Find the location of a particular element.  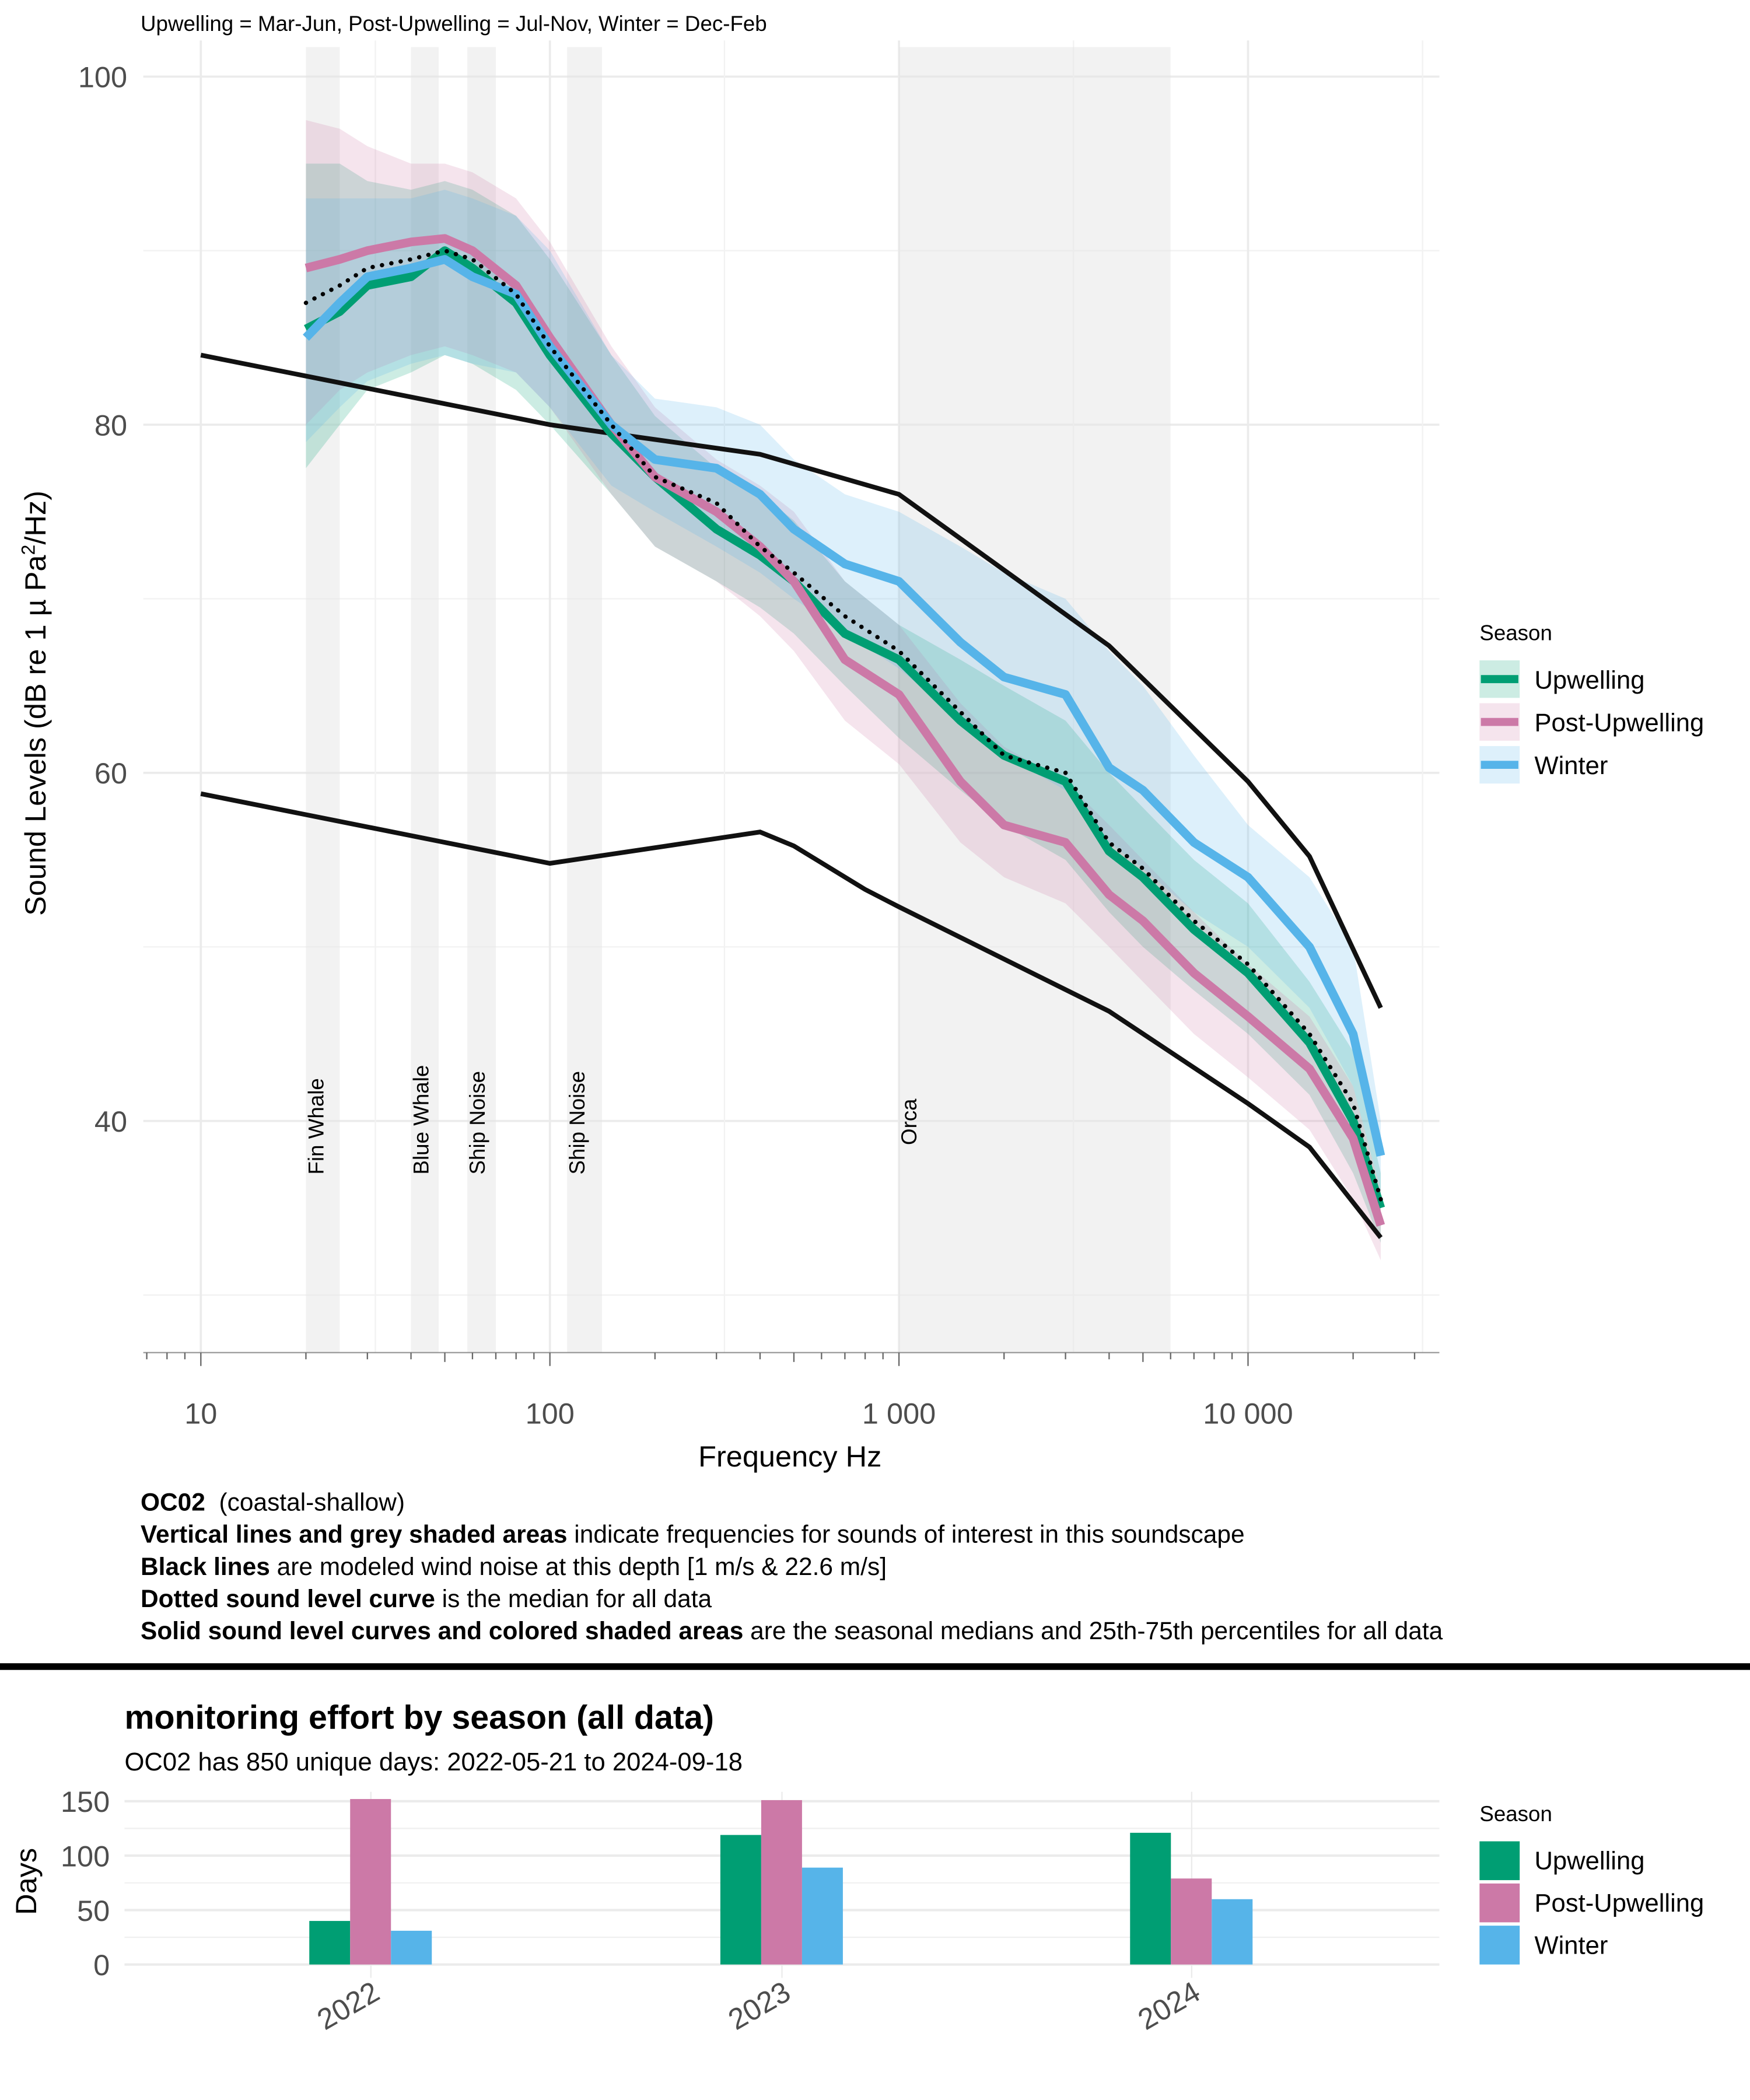

interest-band is located at coordinates (584, 700).